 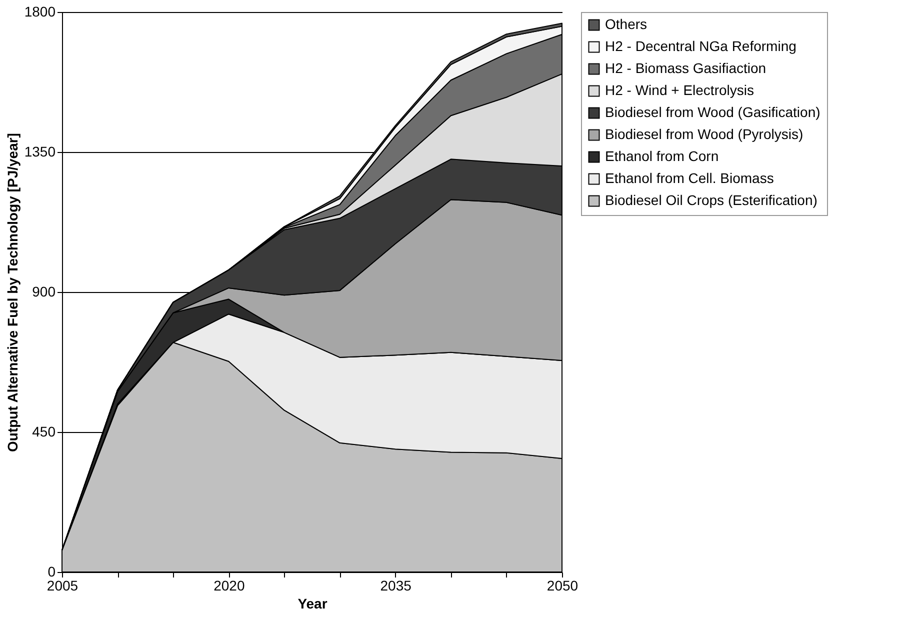 What do you see at coordinates (704, 134) in the screenshot?
I see `legend-label: Biodiesel from Wood (Pyrolysis)` at bounding box center [704, 134].